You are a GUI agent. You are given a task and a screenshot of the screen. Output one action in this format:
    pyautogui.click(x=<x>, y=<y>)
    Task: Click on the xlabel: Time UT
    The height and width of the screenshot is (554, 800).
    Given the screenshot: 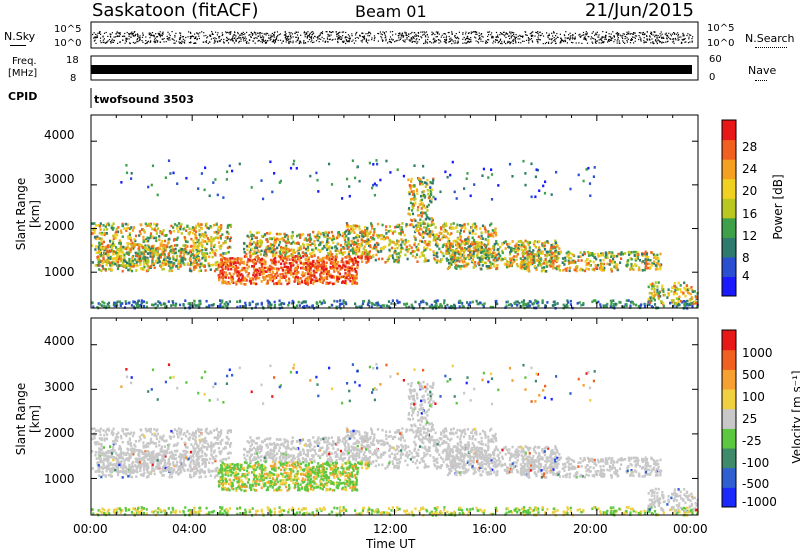 What is the action you would take?
    pyautogui.click(x=391, y=544)
    